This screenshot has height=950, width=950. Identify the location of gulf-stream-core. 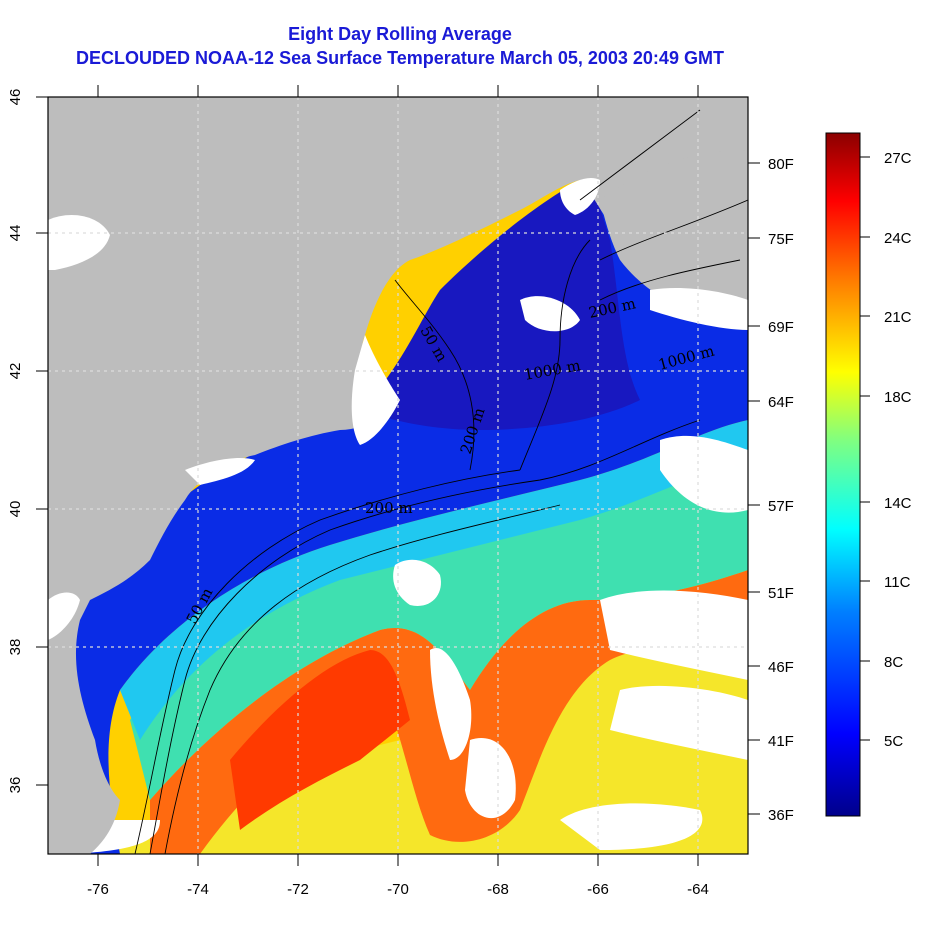
(320, 740).